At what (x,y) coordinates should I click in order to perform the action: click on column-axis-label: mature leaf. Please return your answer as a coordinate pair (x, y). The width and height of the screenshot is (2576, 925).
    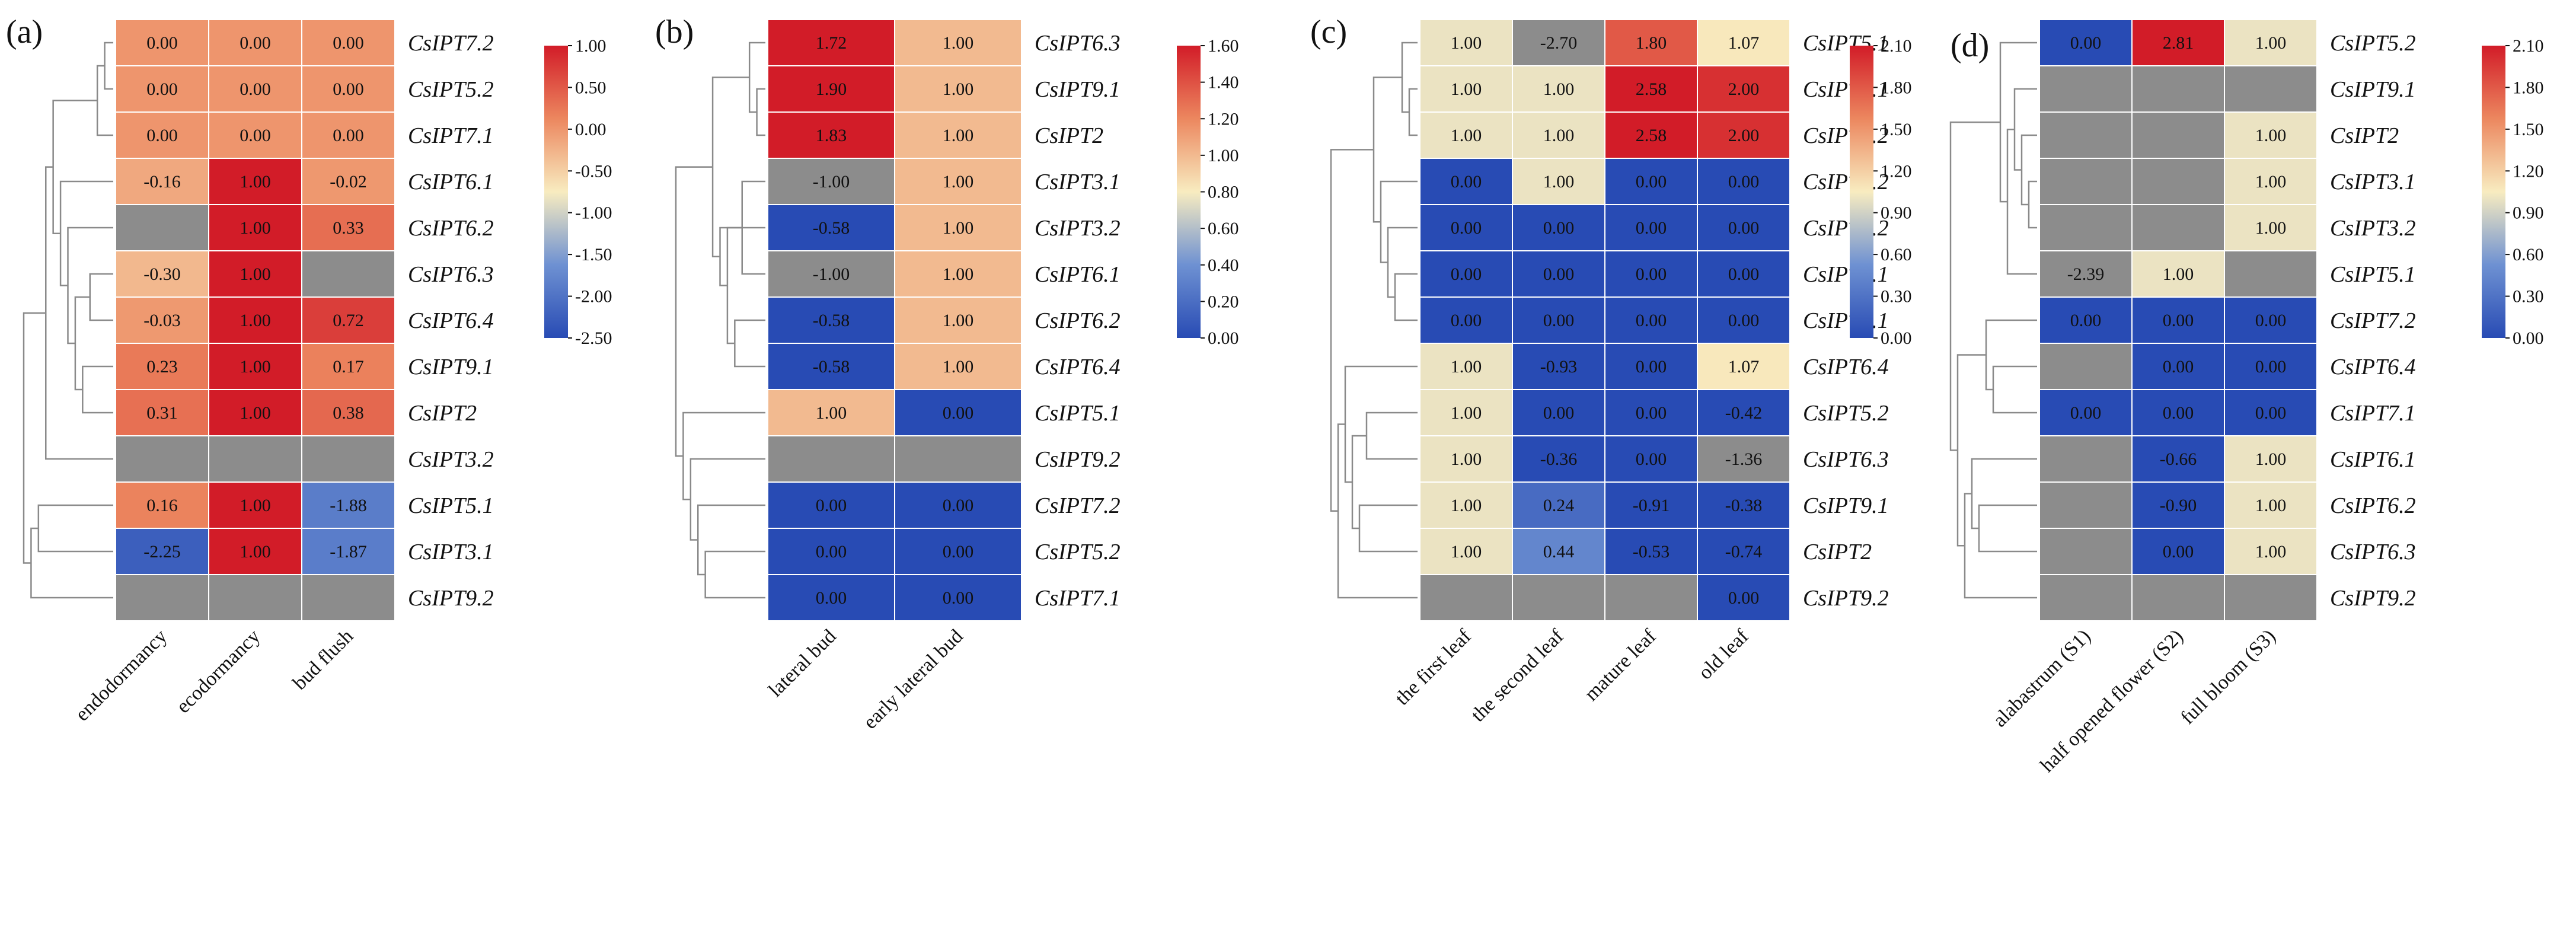
    Looking at the image, I should click on (1621, 665).